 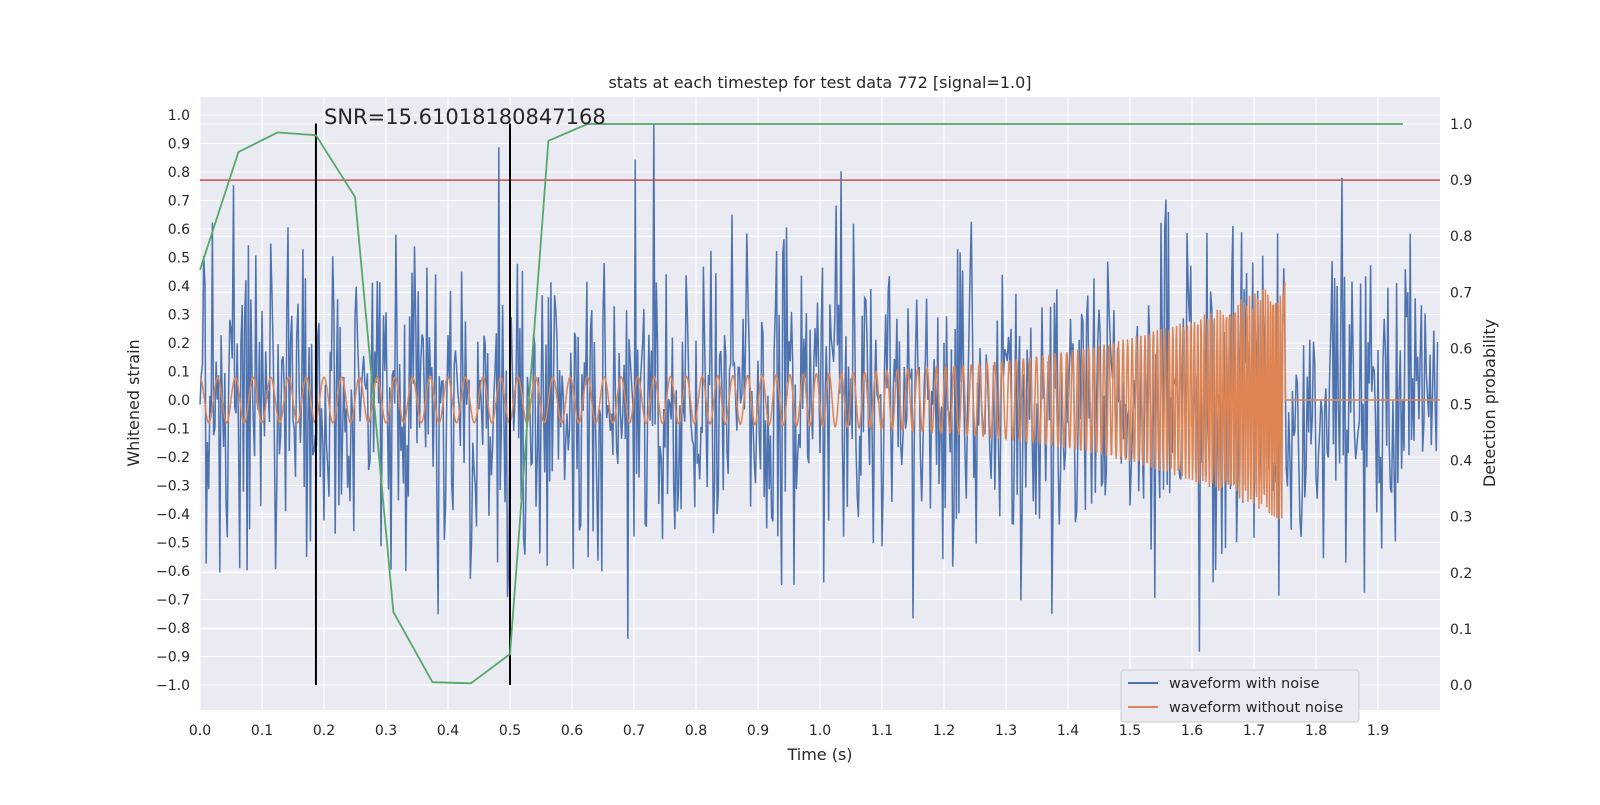 What do you see at coordinates (262, 731) in the screenshot?
I see `x-tick-label: 0.1` at bounding box center [262, 731].